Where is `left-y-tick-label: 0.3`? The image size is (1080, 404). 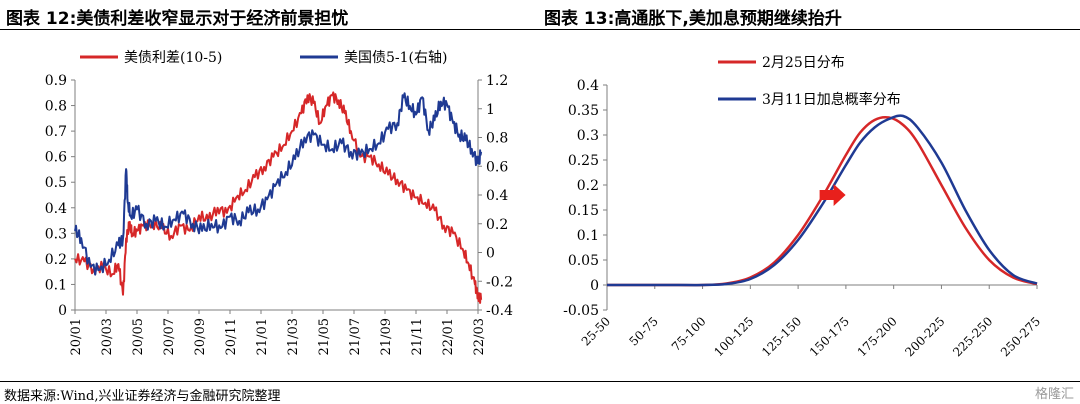 left-y-tick-label: 0.3 is located at coordinates (56, 234).